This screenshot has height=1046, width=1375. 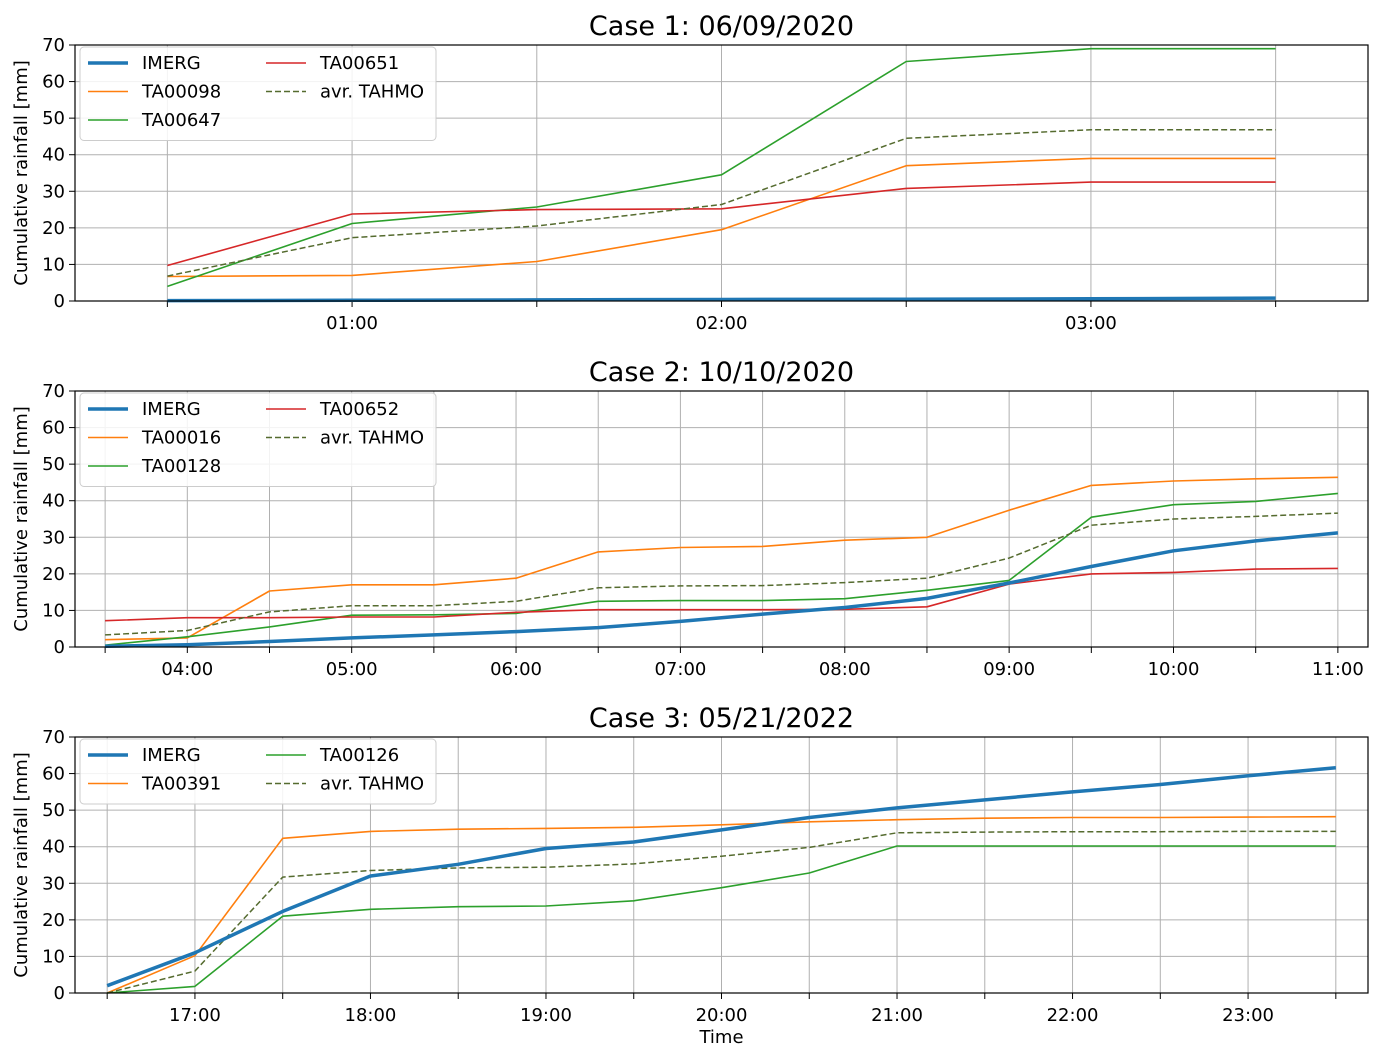 What do you see at coordinates (359, 755) in the screenshot?
I see `legend-label: TA00126` at bounding box center [359, 755].